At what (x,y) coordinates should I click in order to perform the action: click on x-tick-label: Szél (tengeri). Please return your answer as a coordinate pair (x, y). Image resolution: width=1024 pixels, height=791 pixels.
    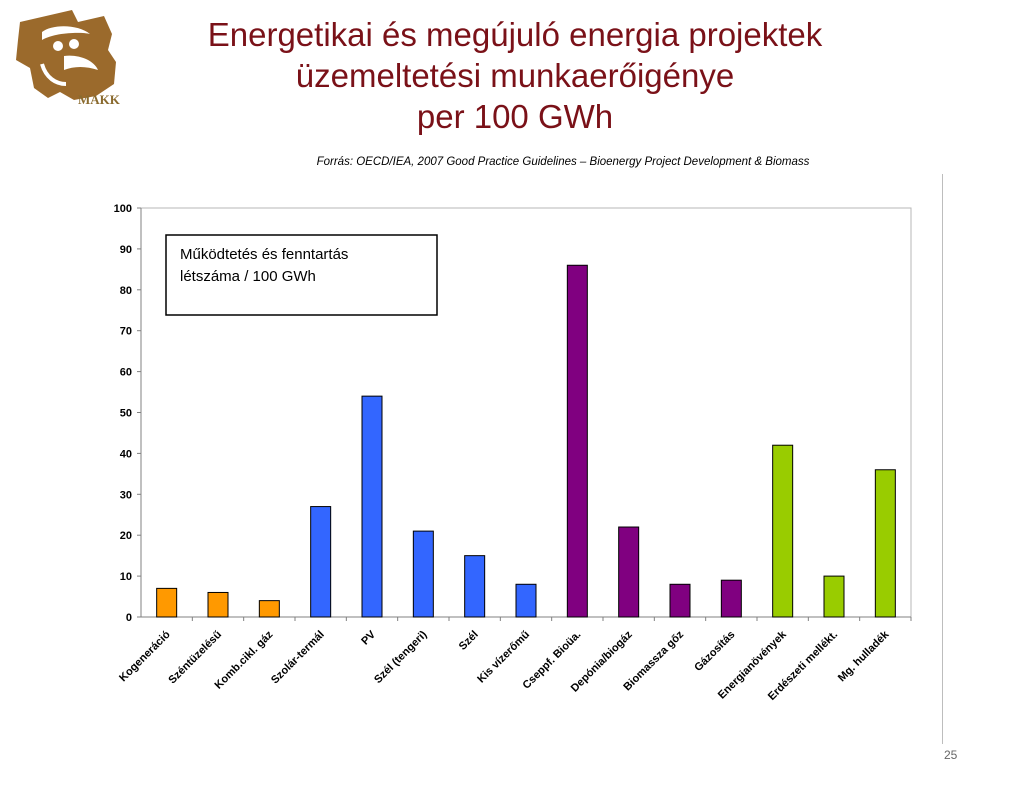
    Looking at the image, I should click on (401, 657).